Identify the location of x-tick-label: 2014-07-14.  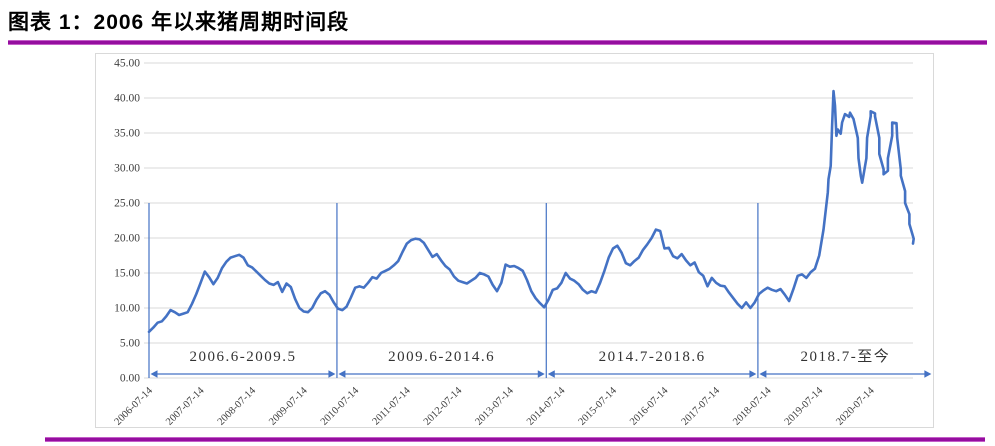
(546, 406).